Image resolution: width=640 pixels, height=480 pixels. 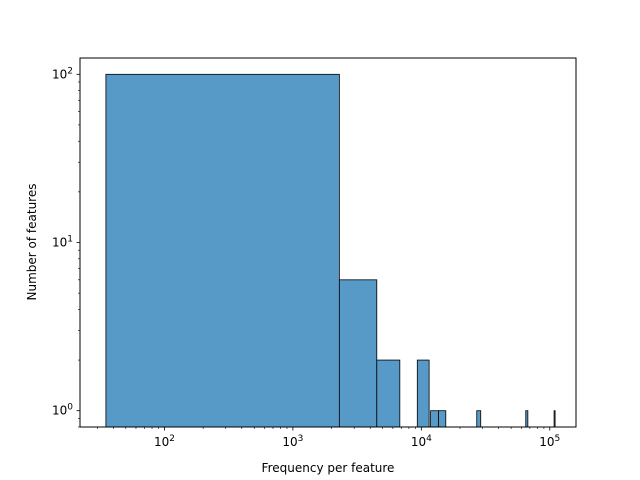 What do you see at coordinates (62, 410) in the screenshot?
I see `y-tick-label: 100` at bounding box center [62, 410].